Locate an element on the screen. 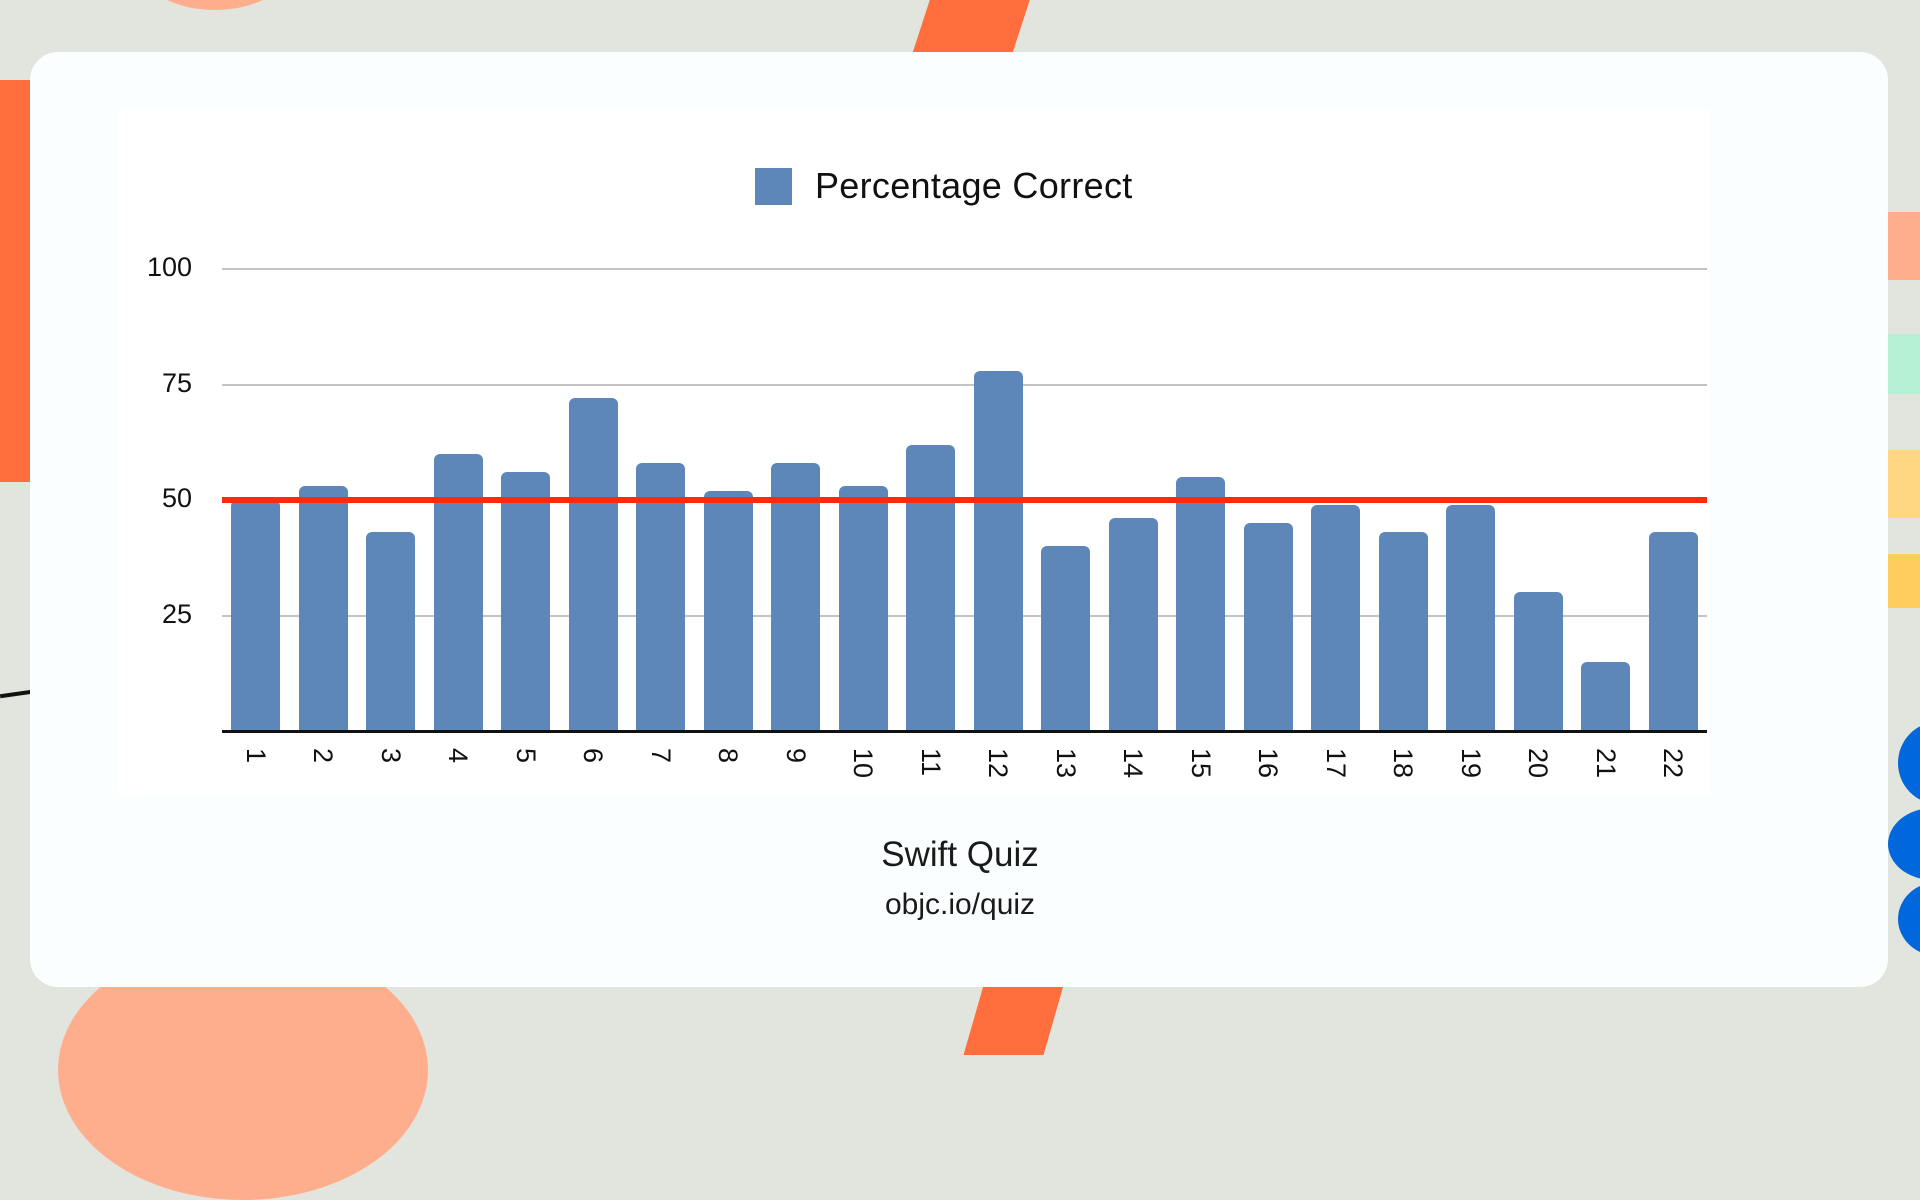 Image resolution: width=1920 pixels, height=1200 pixels. x-tick-label: 20 is located at coordinates (1538, 763).